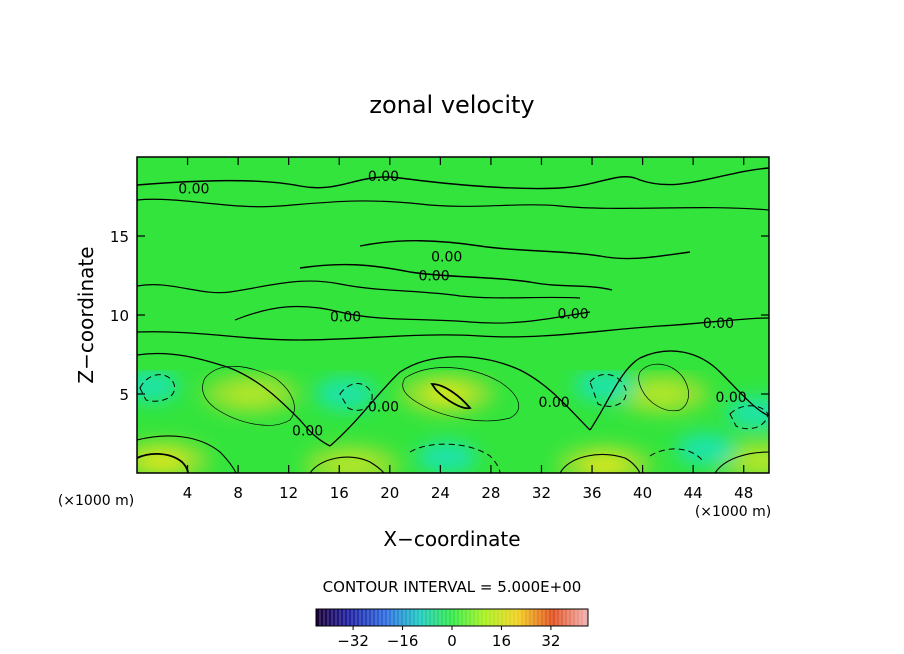  What do you see at coordinates (451, 105) in the screenshot?
I see `chart-title: zonal velocity` at bounding box center [451, 105].